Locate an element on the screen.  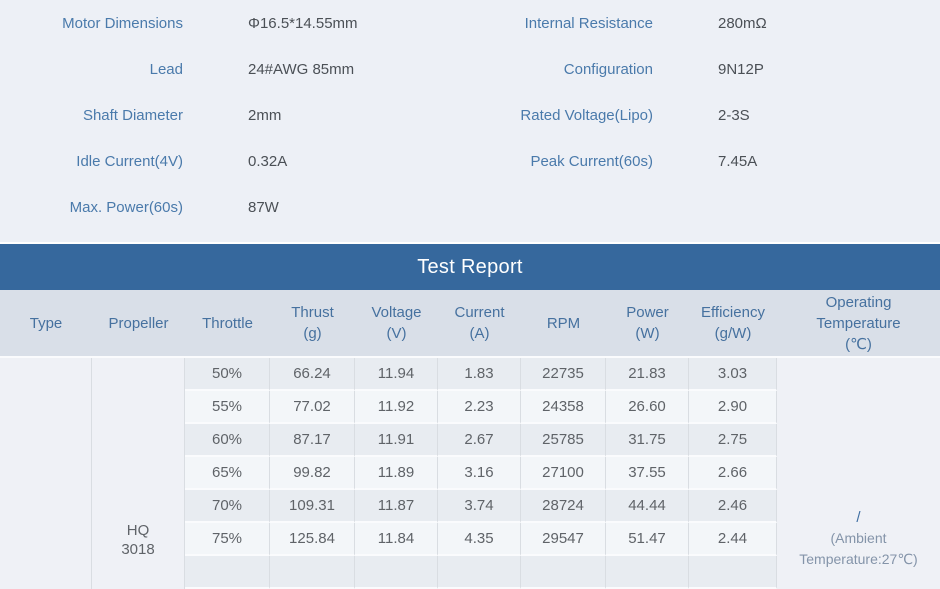
cell-throttle: 65% is located at coordinates (227, 473).